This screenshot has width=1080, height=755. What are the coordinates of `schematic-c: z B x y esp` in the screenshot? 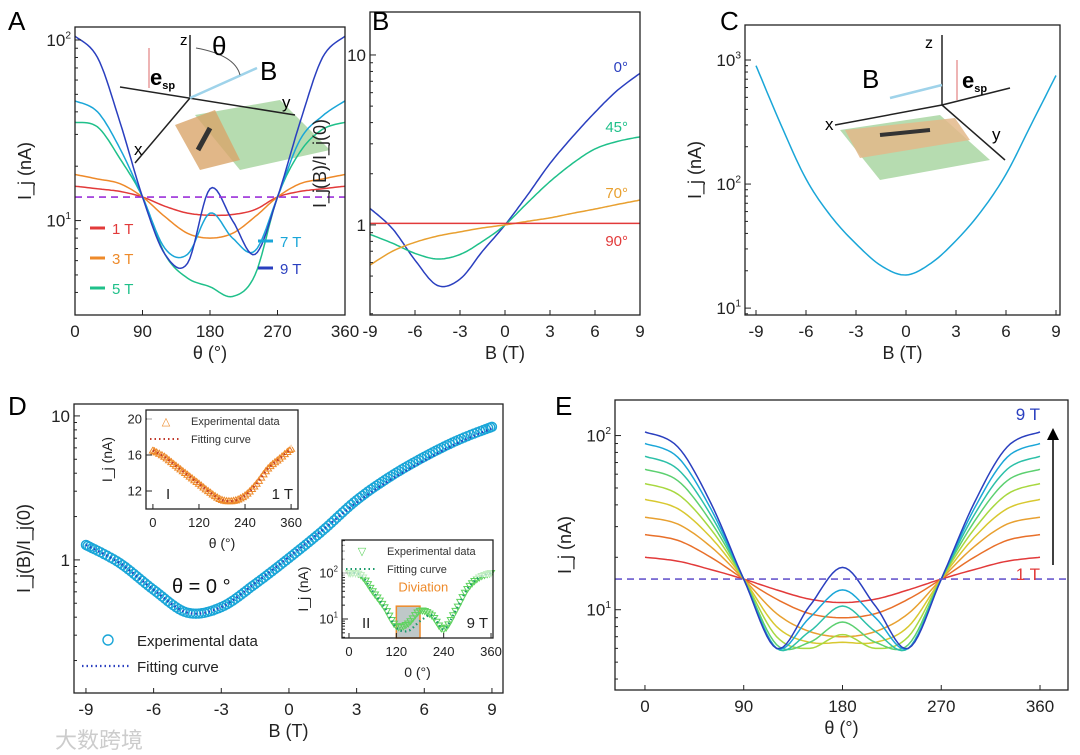 It's located at (918, 107).